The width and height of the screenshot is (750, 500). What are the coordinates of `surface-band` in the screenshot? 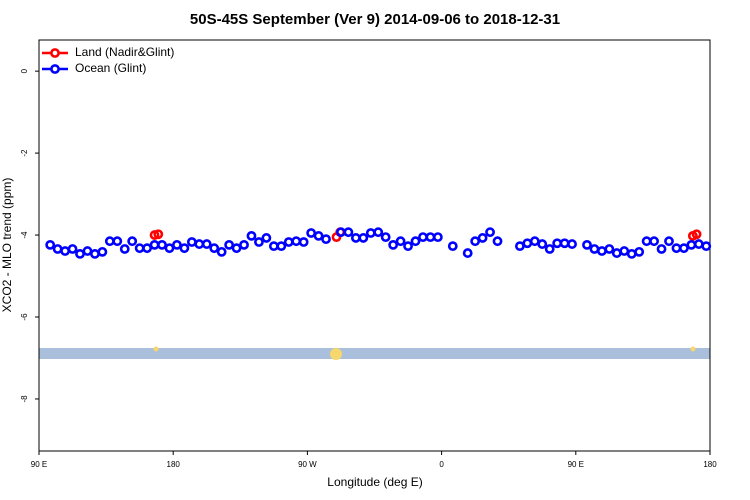 It's located at (374, 353).